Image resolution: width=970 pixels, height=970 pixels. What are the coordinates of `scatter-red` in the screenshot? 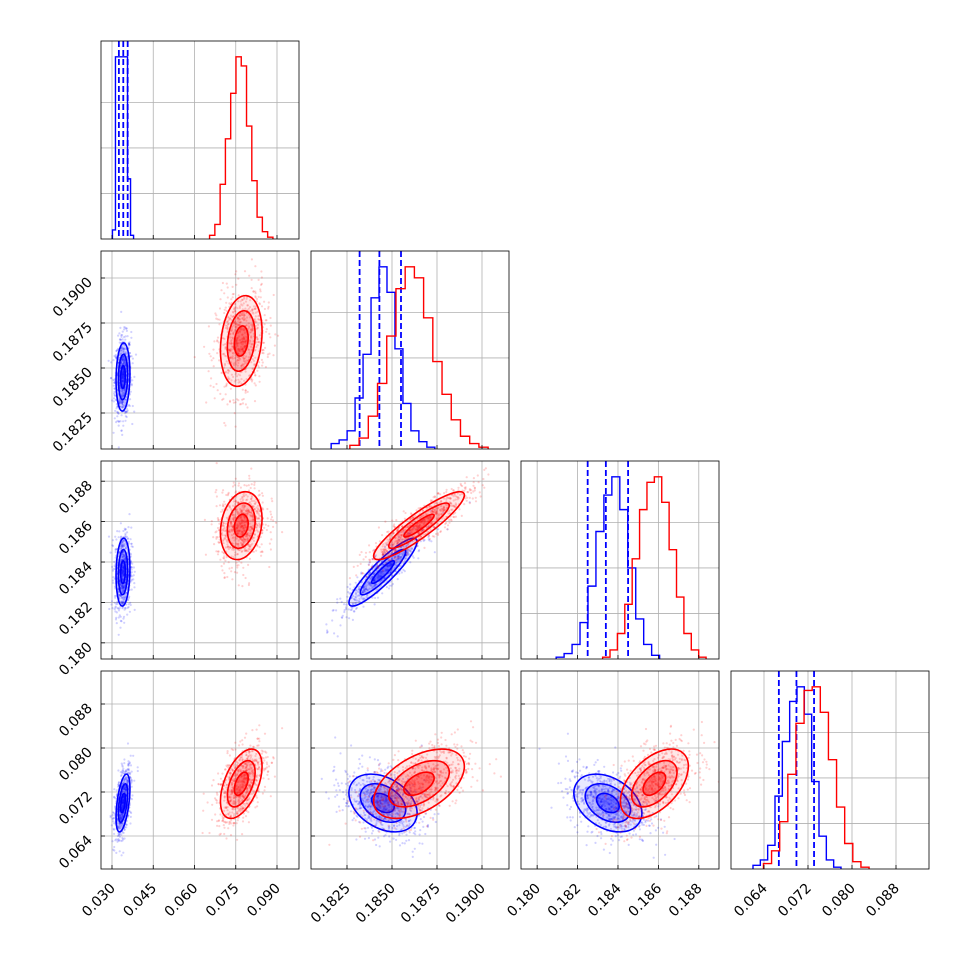 It's located at (236, 343).